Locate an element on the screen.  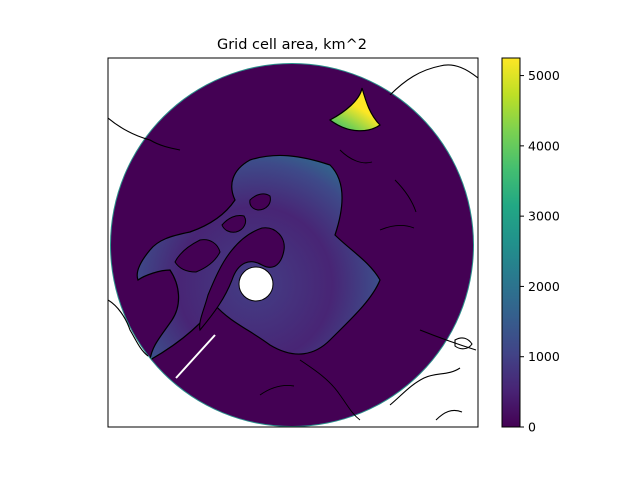
colorbar-frame is located at coordinates (511, 242).